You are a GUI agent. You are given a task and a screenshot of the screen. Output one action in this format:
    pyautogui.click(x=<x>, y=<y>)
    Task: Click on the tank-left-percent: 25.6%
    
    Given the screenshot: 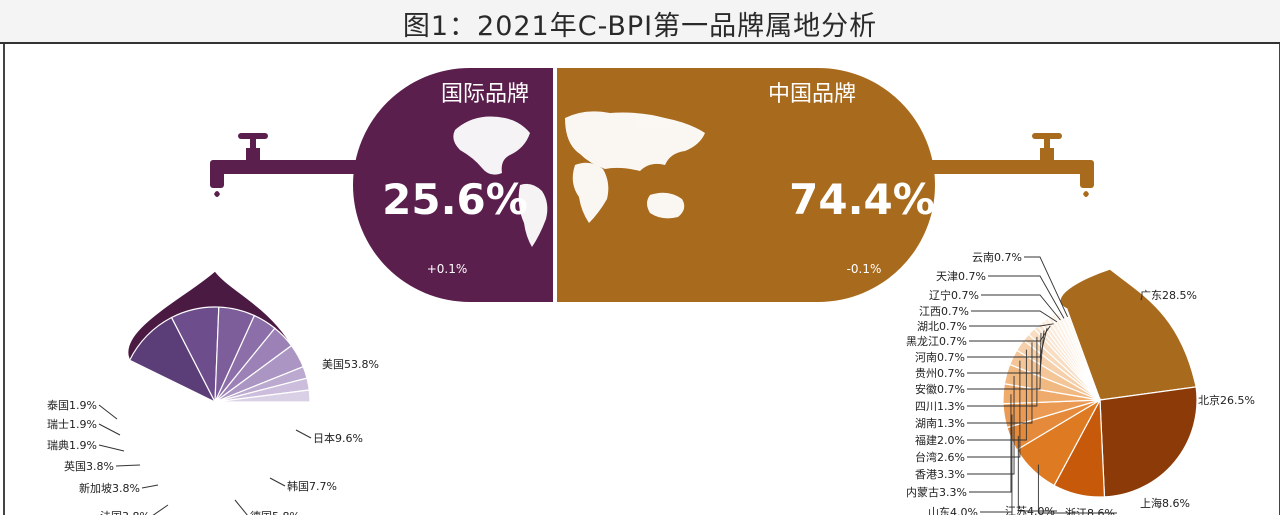 What is the action you would take?
    pyautogui.click(x=455, y=199)
    